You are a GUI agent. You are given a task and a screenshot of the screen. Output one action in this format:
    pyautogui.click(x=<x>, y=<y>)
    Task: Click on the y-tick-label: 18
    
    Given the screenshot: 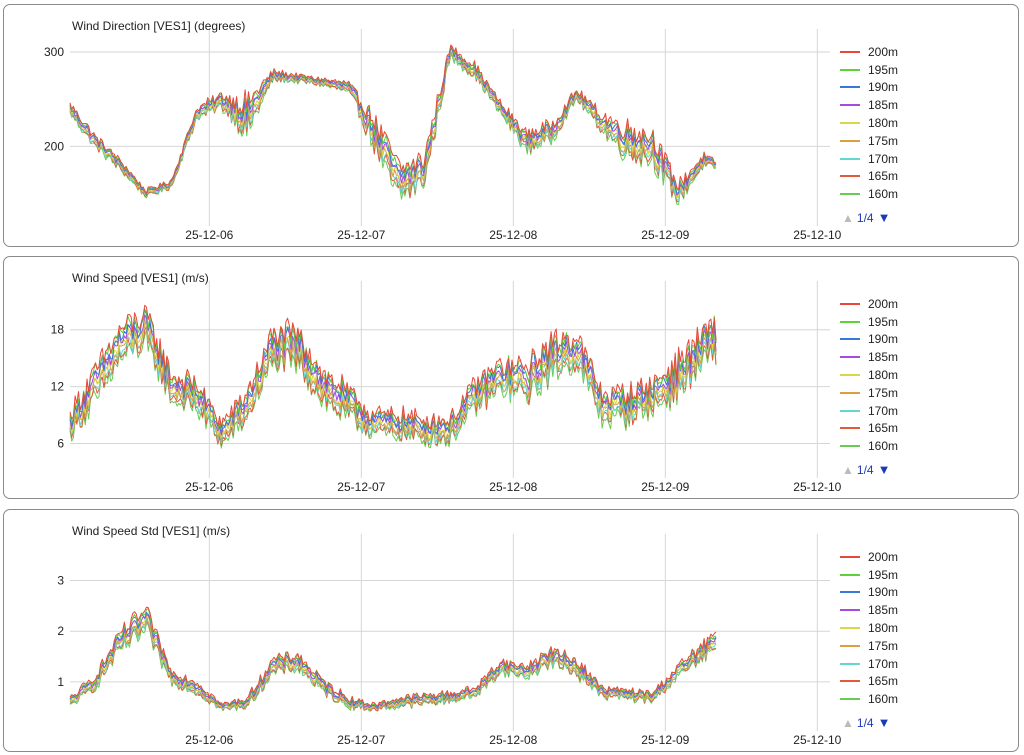 What is the action you would take?
    pyautogui.click(x=58, y=330)
    